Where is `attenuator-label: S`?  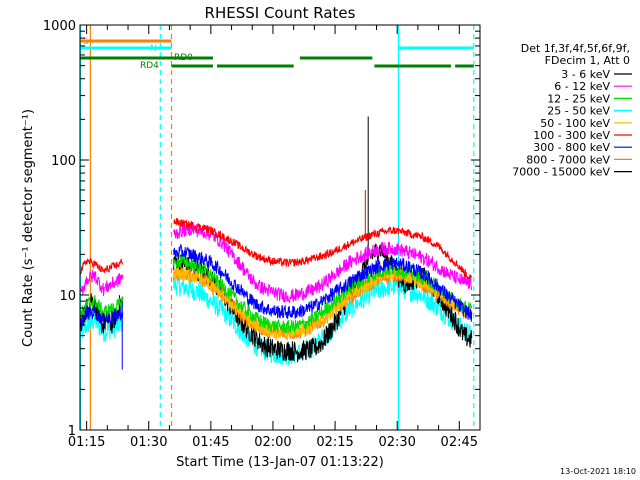
attenuator-label: S is located at coordinates (86, 42).